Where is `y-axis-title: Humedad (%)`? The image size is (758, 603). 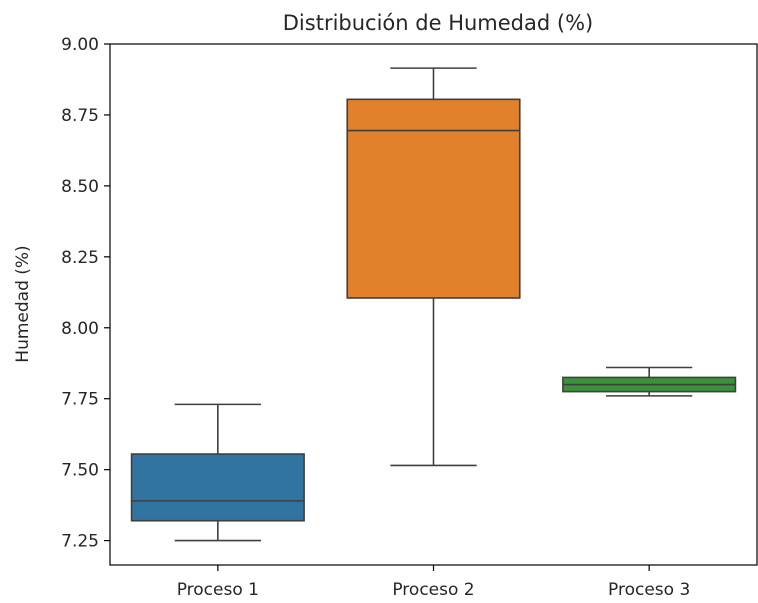 y-axis-title: Humedad (%) is located at coordinates (23, 303).